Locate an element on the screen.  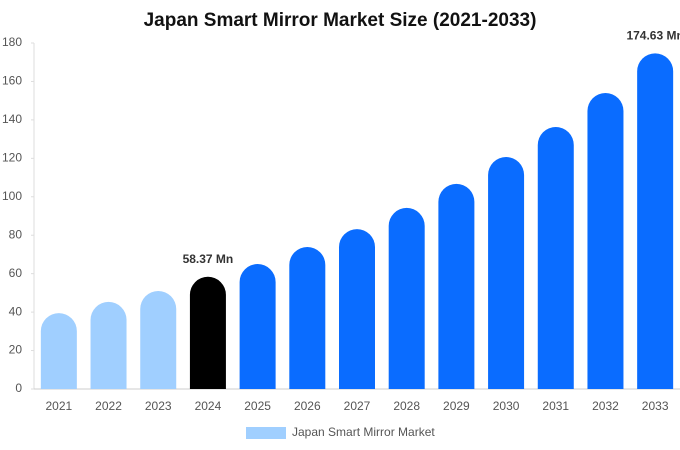
y-tick-label: 60 is located at coordinates (16, 273).